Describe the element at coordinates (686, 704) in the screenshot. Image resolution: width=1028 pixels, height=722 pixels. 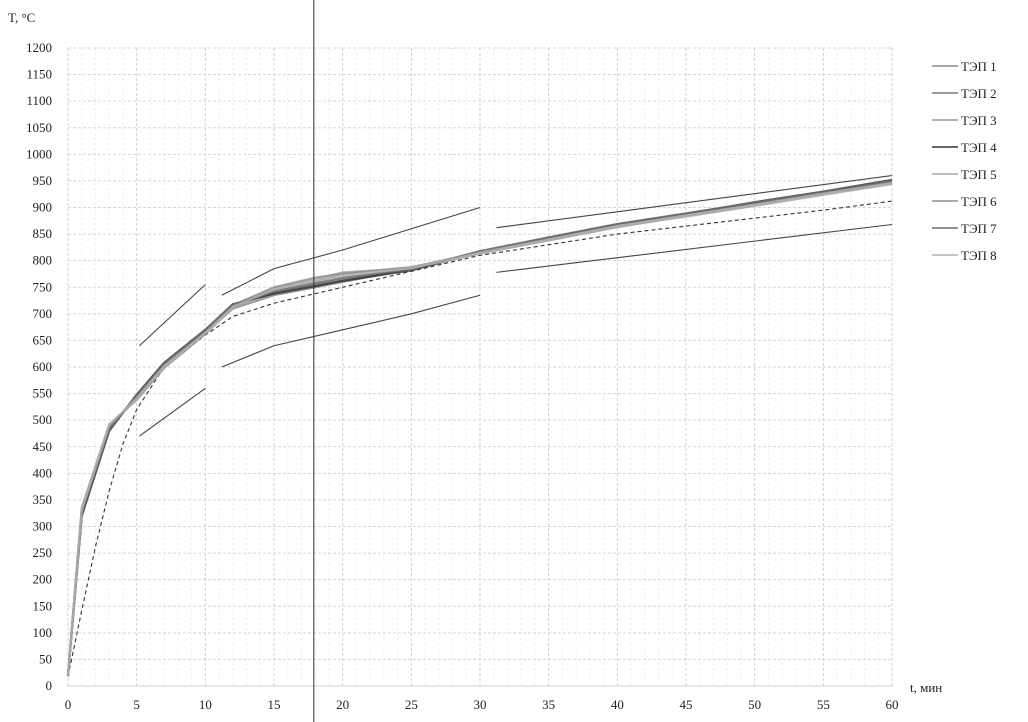
I see `x-tick-label: 45` at that location.